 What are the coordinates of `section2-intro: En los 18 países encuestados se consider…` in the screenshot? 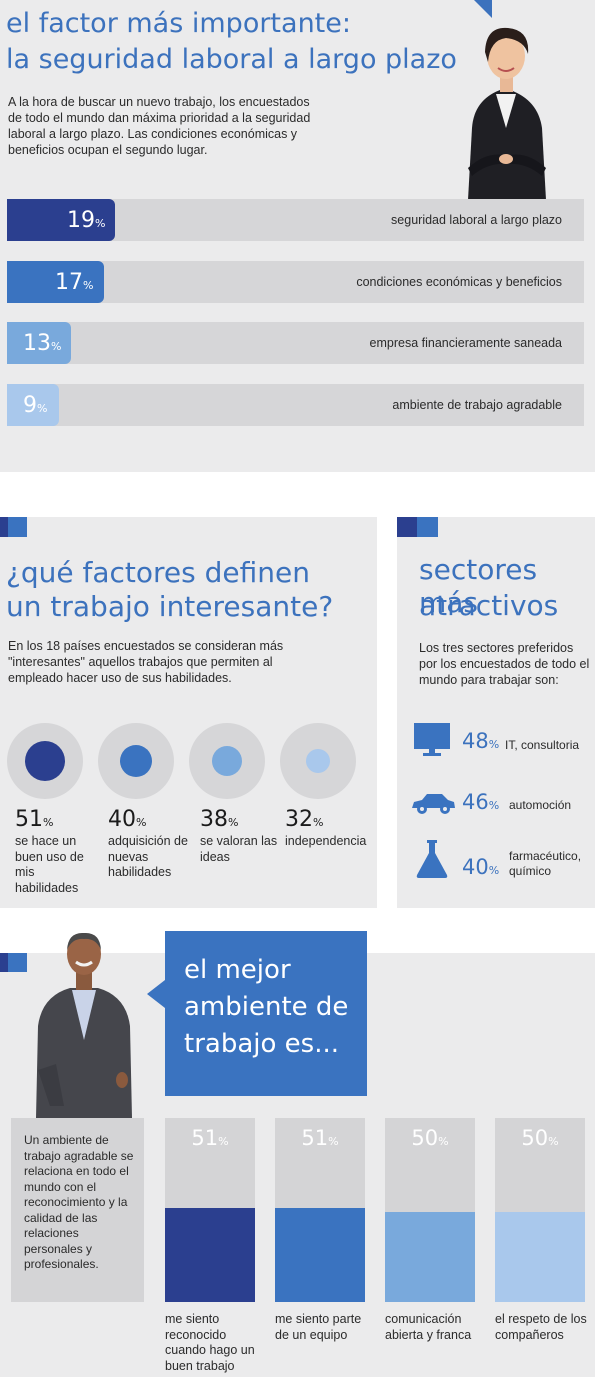 It's located at (146, 662).